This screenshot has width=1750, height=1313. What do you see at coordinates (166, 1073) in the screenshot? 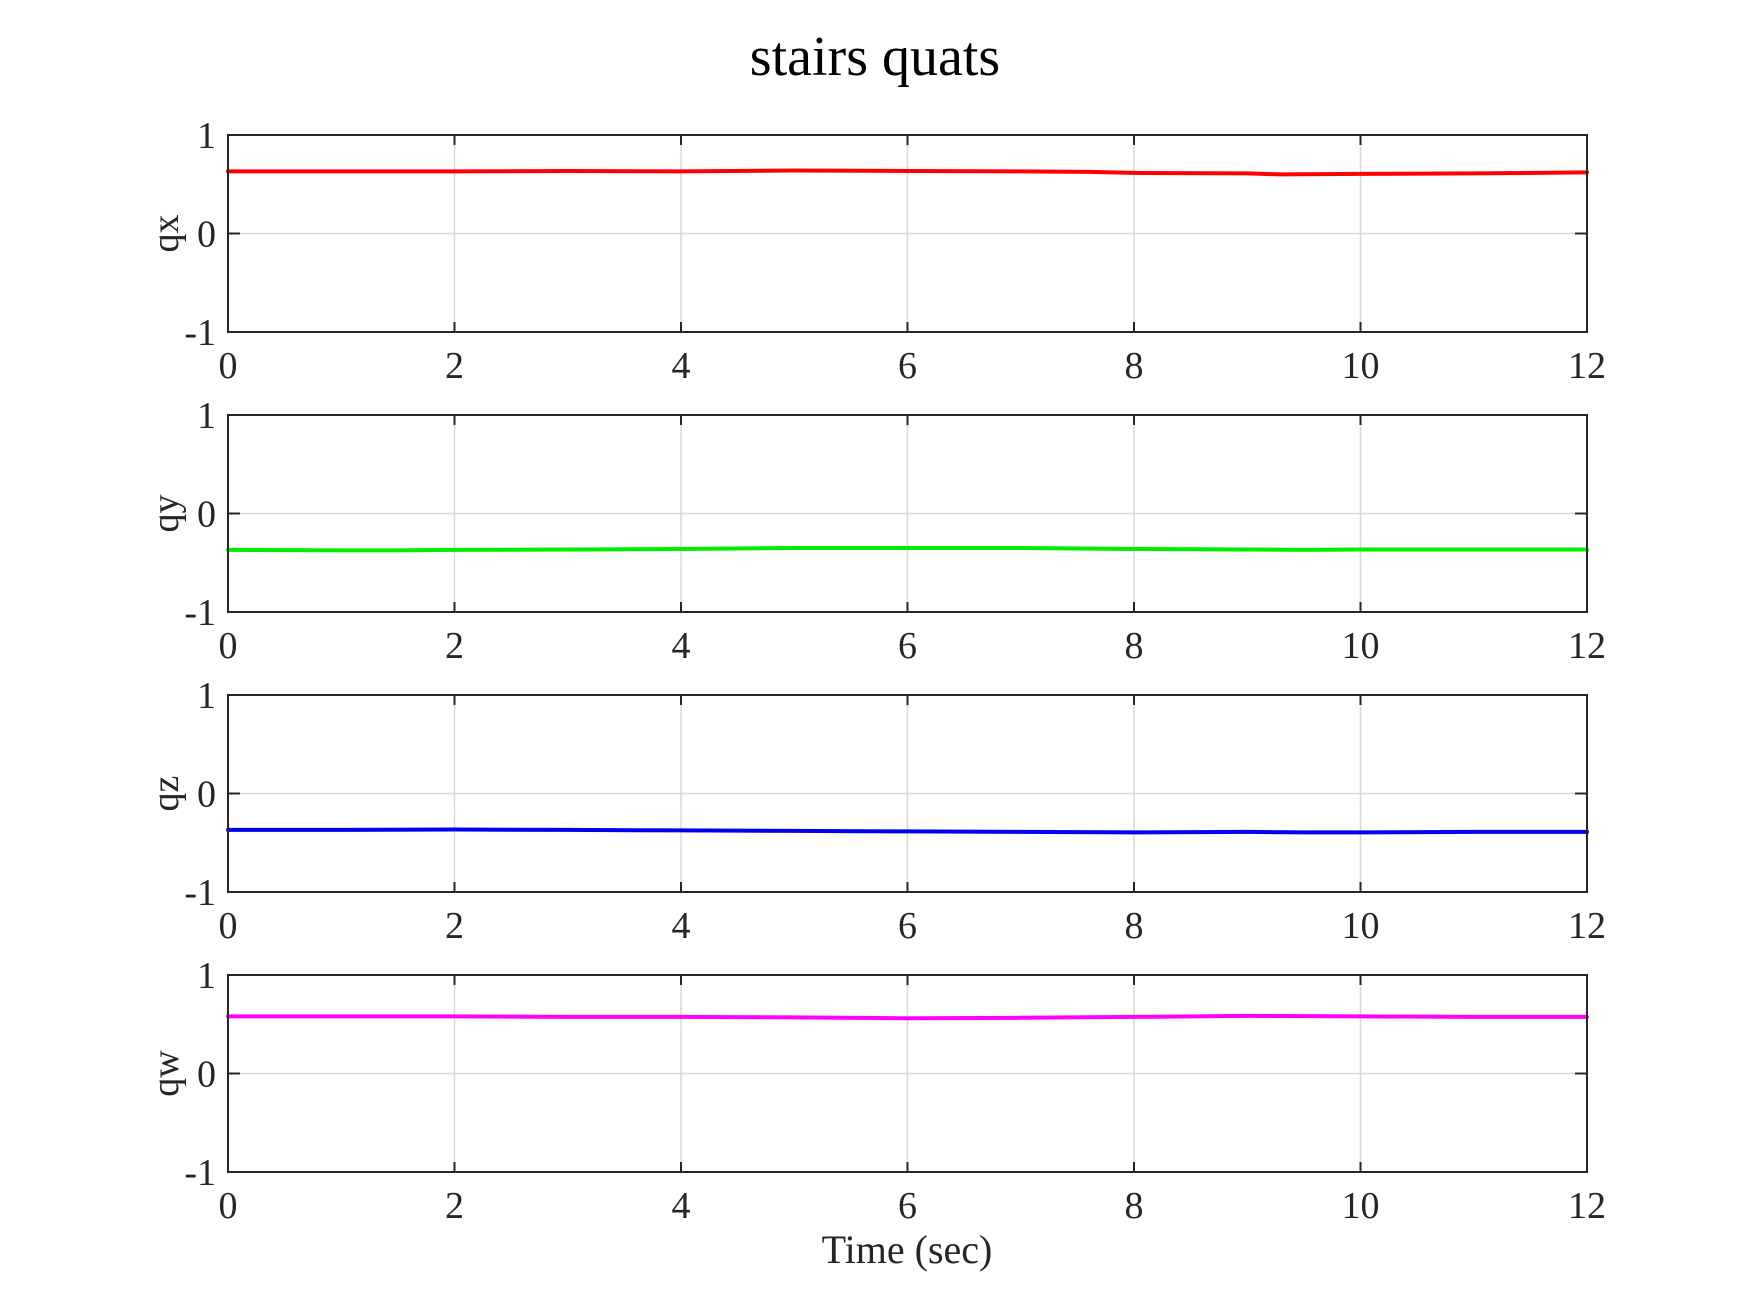
I see `y-axis-label-qw: qw` at bounding box center [166, 1073].